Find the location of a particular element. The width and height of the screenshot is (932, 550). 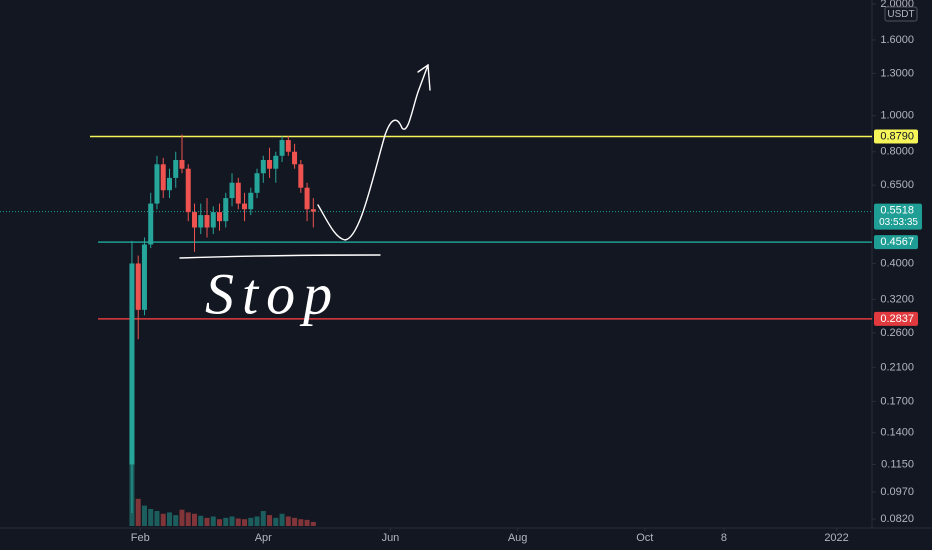

drawings is located at coordinates (305, 161).